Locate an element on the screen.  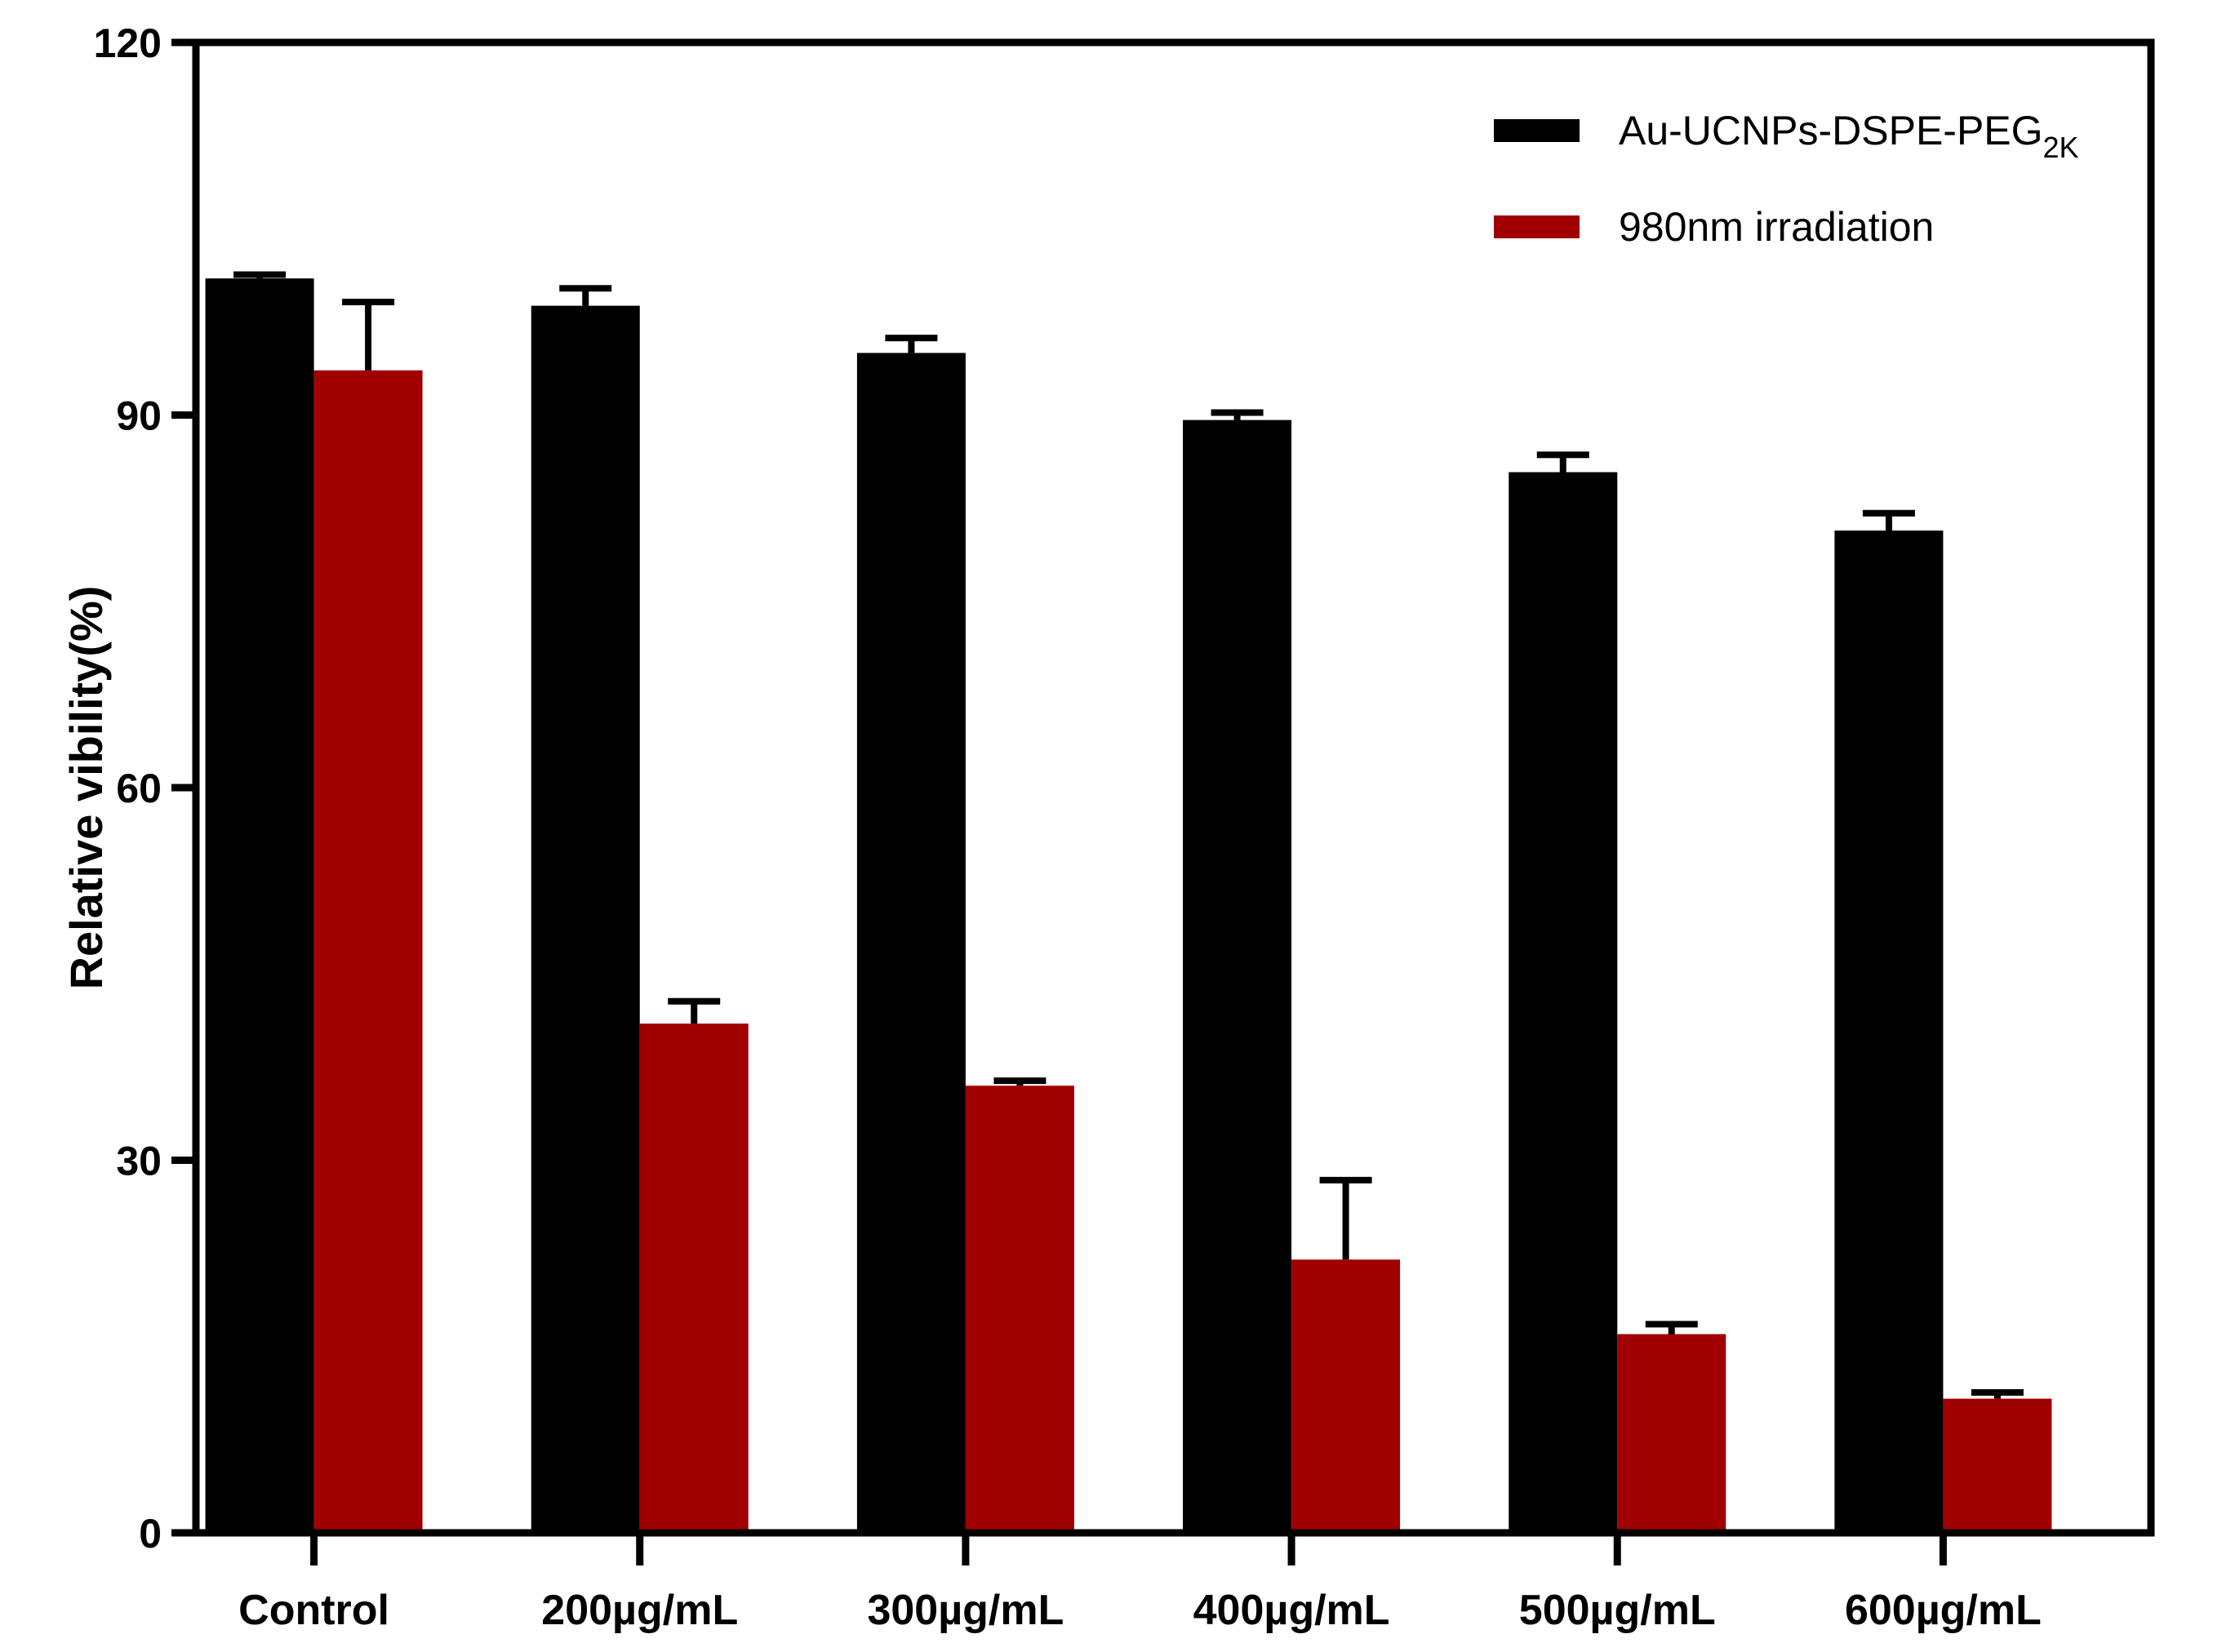
x-tick-label: Control is located at coordinates (313, 1610).